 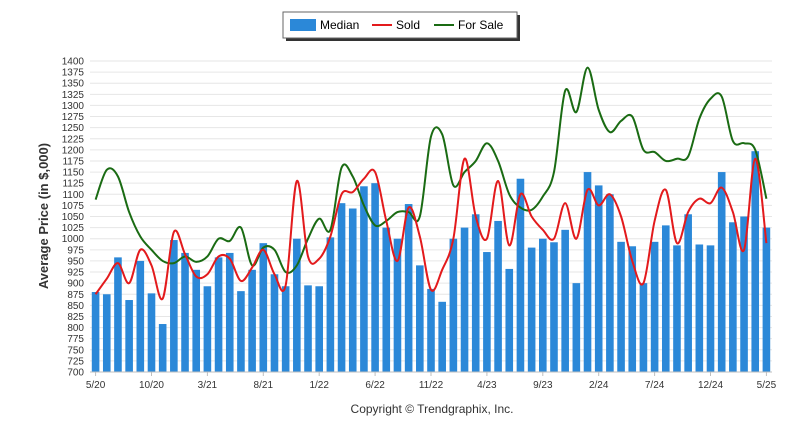 I want to click on y-tick-label: 825, so click(x=75, y=317).